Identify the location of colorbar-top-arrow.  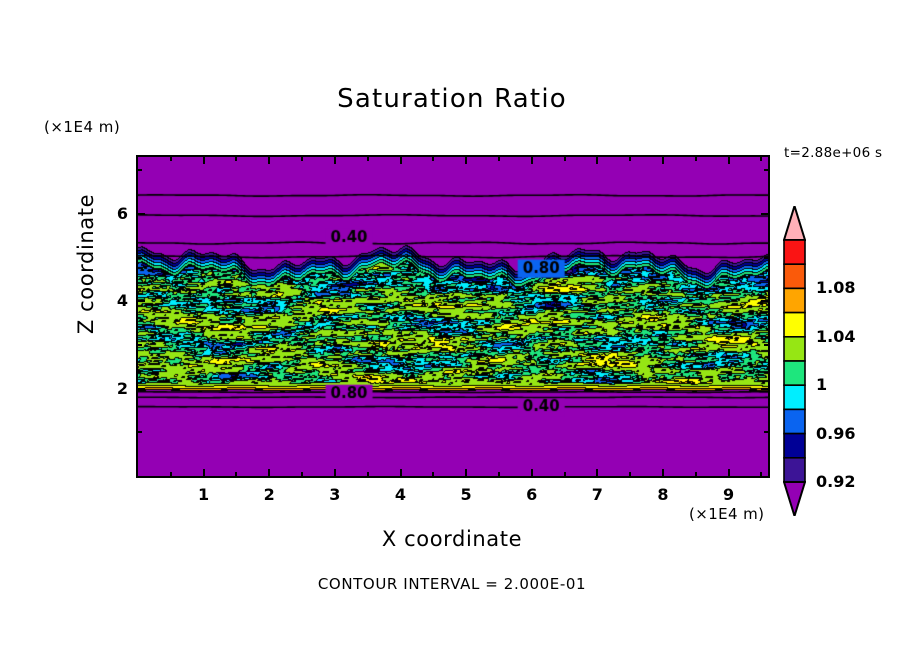
(794, 221).